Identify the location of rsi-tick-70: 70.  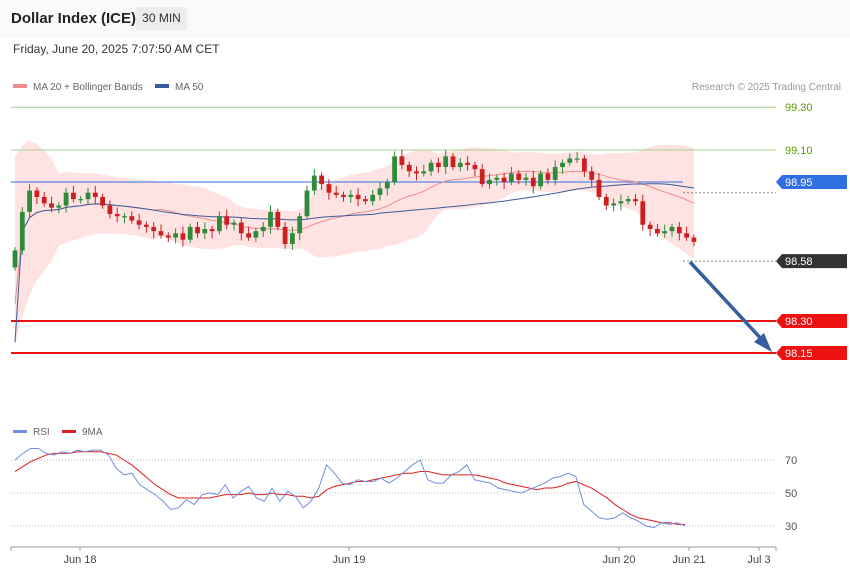
(791, 461).